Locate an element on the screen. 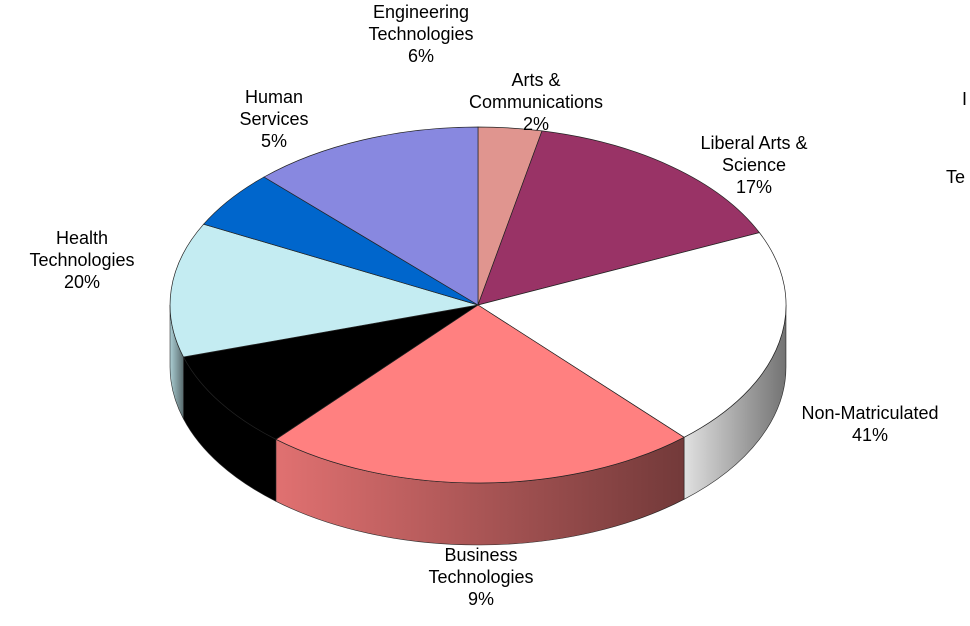 This screenshot has height=626, width=970. slice-label-line: Science is located at coordinates (754, 165).